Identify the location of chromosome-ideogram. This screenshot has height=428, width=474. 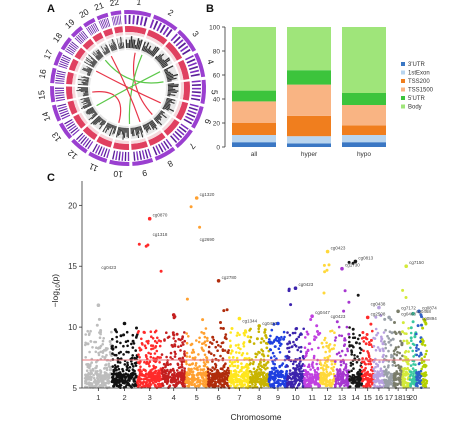
(193, 66).